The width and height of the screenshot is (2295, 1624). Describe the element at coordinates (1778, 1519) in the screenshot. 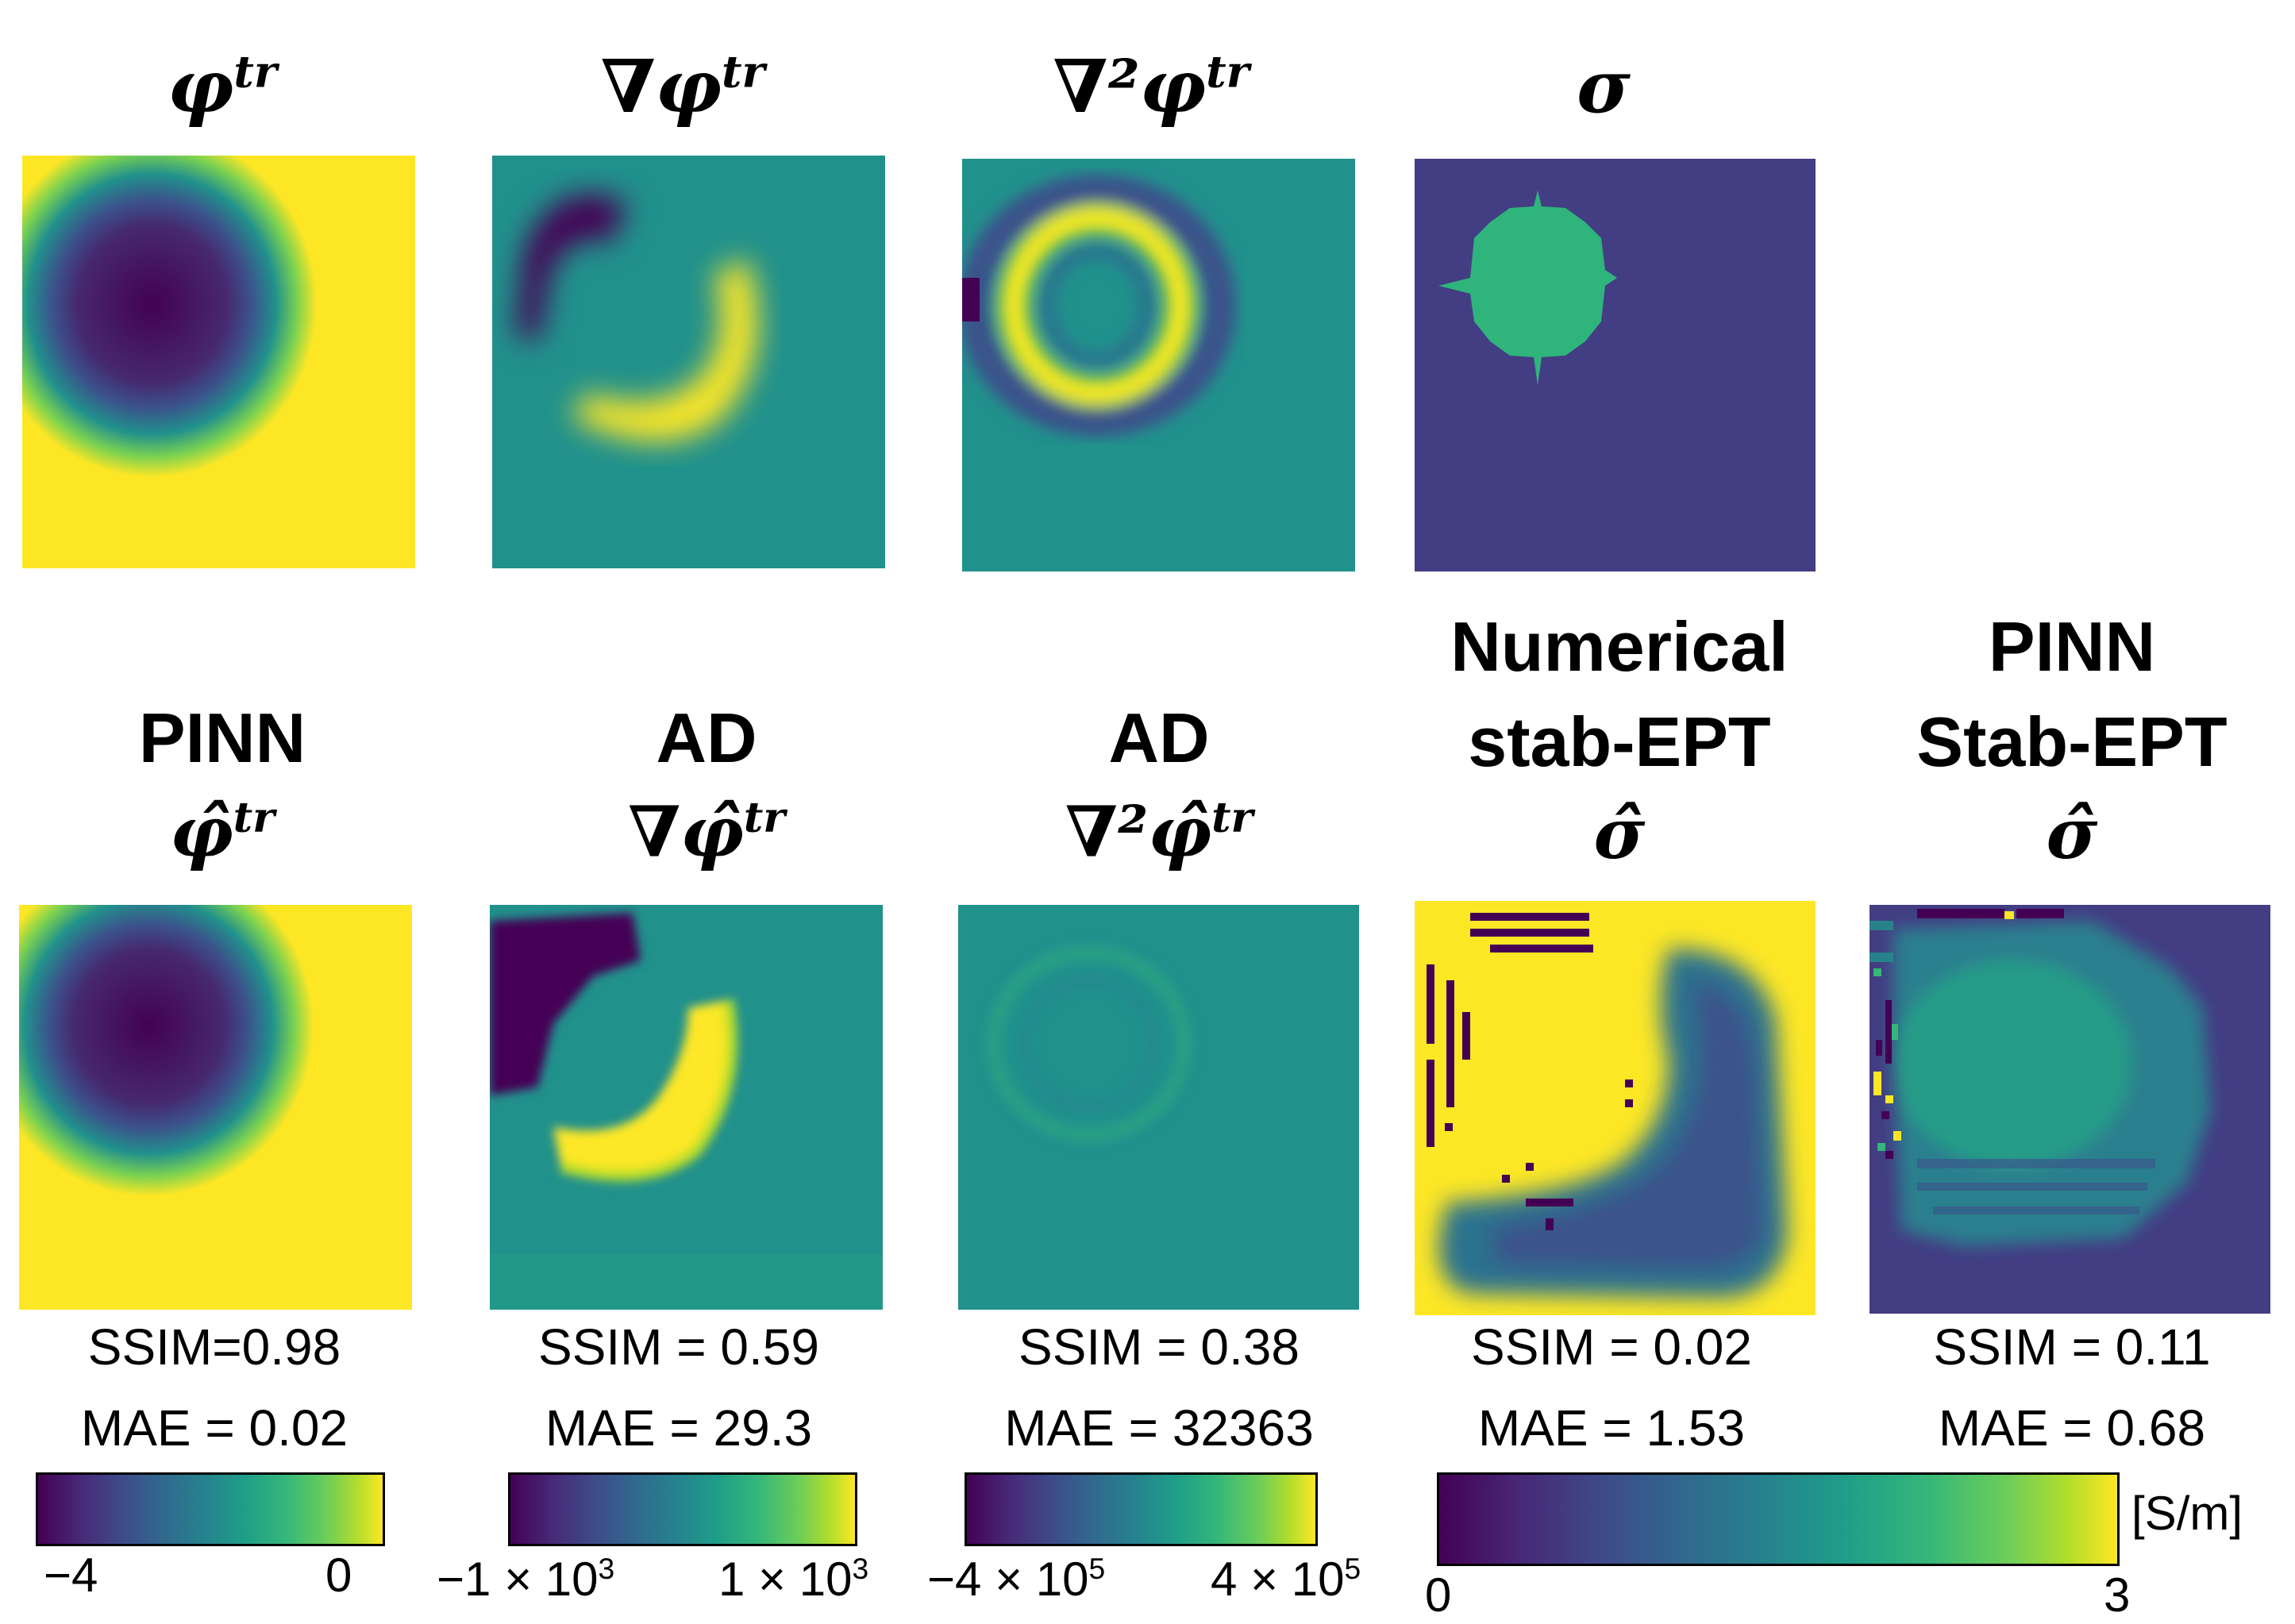

I see `colorbar-conductivity` at that location.